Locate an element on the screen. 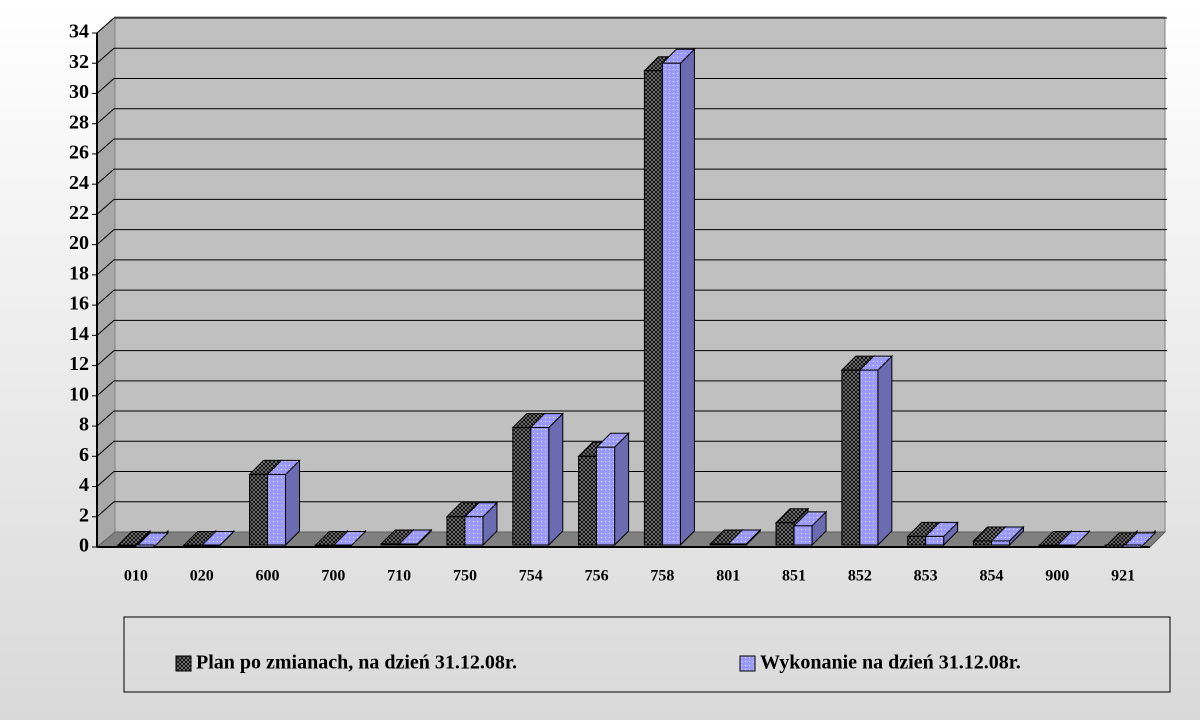 This screenshot has height=720, width=1200. x-tick-label: 756 is located at coordinates (597, 576).